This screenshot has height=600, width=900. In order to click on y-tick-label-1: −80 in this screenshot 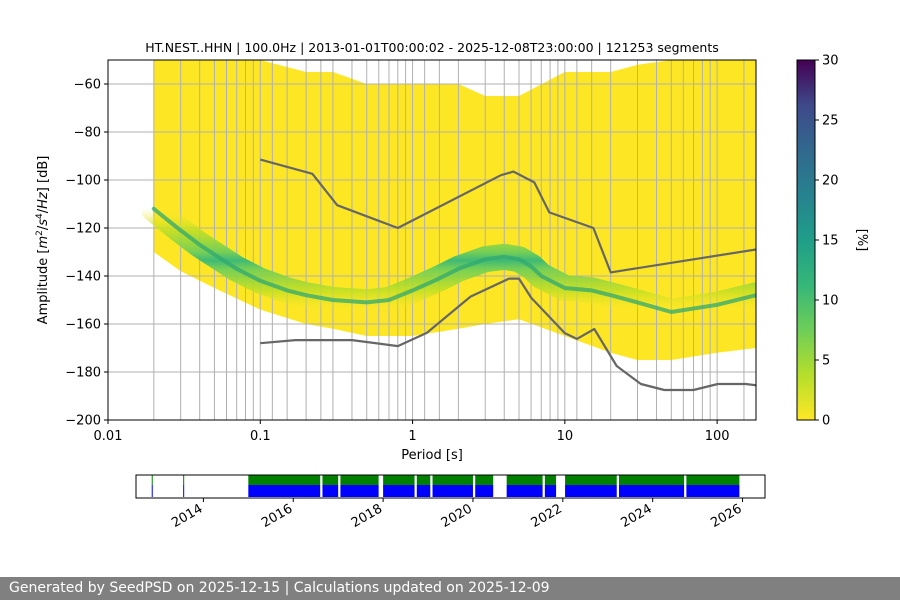, I will do `click(87, 133)`.